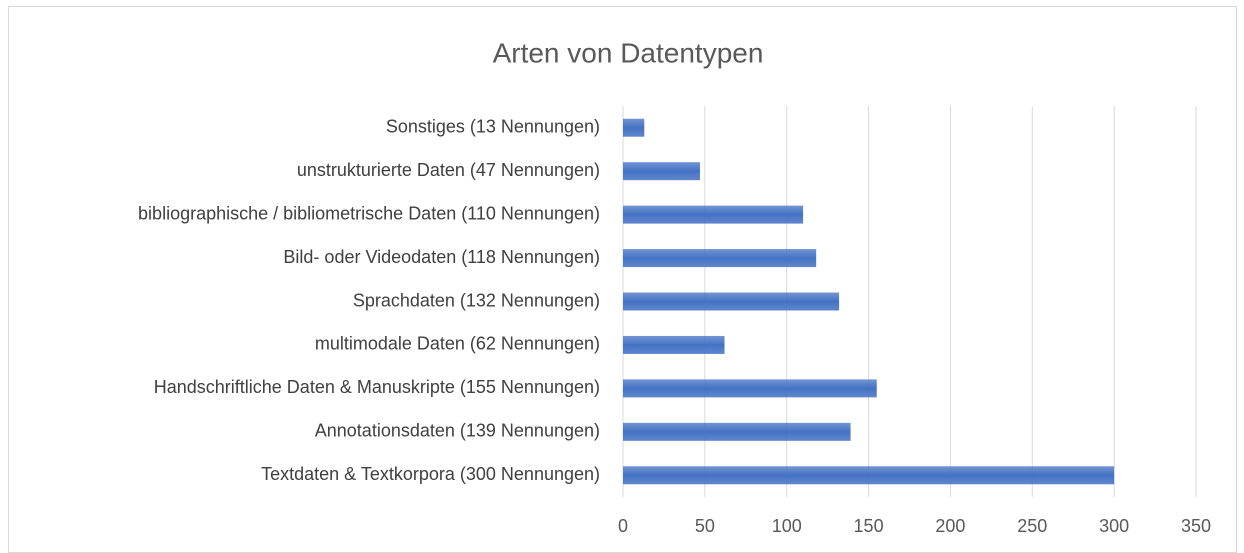 Image resolution: width=1244 pixels, height=553 pixels. What do you see at coordinates (1196, 526) in the screenshot?
I see `x-tick-label: 350` at bounding box center [1196, 526].